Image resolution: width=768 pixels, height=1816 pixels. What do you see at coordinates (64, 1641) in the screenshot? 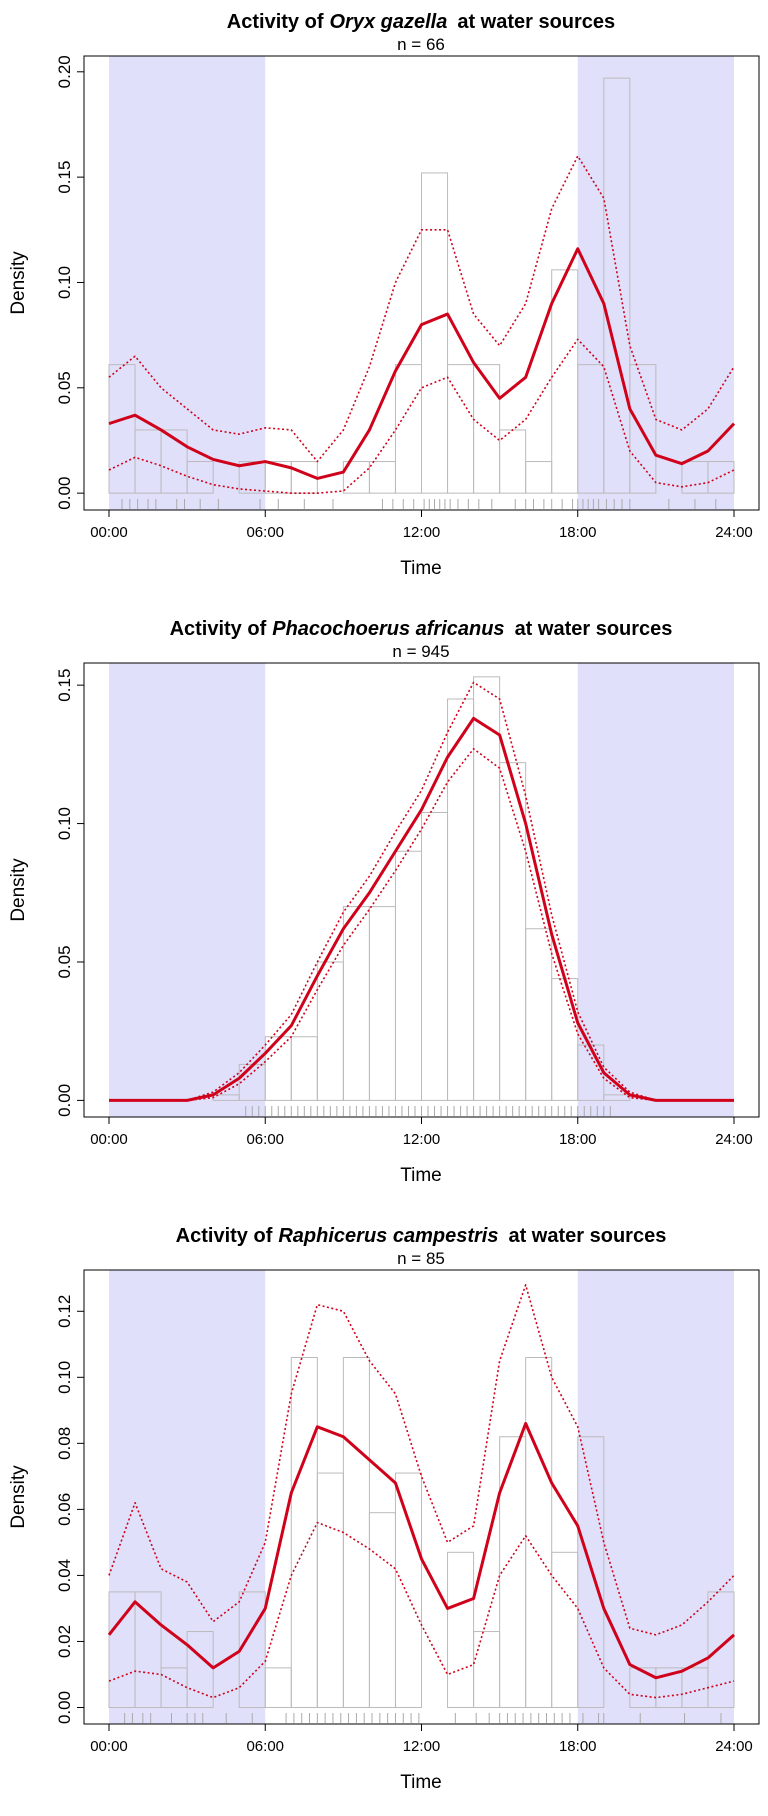
I see `y-tick-label: 0.02` at bounding box center [64, 1641].